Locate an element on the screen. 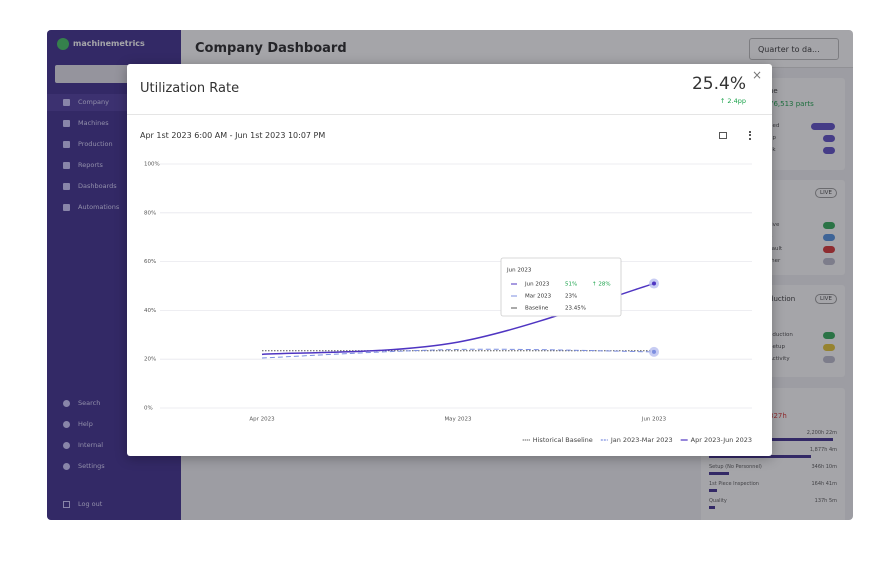 The width and height of the screenshot is (890, 565). row-value: 2,200h 22m is located at coordinates (821, 433).